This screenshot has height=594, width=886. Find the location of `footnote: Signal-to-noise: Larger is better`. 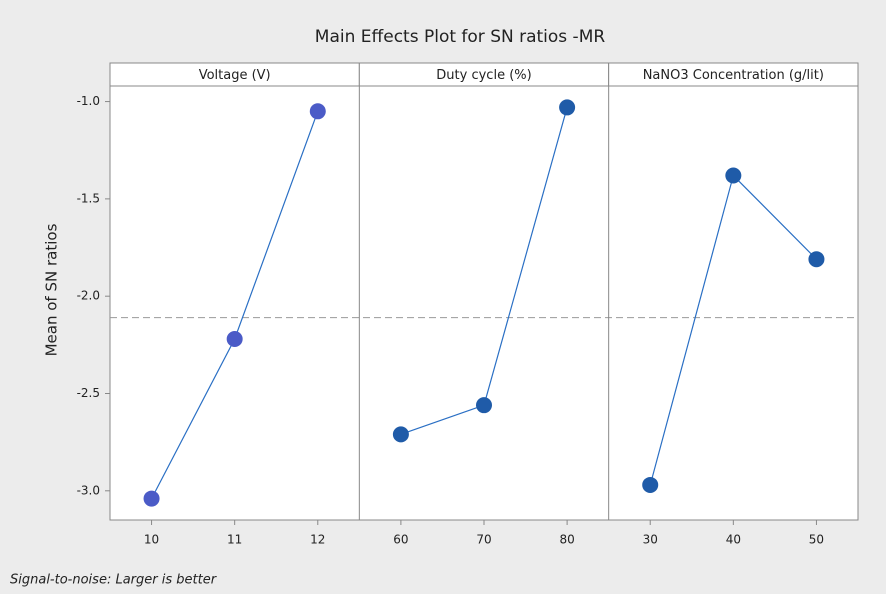

footnote: Signal-to-noise: Larger is better is located at coordinates (114, 580).